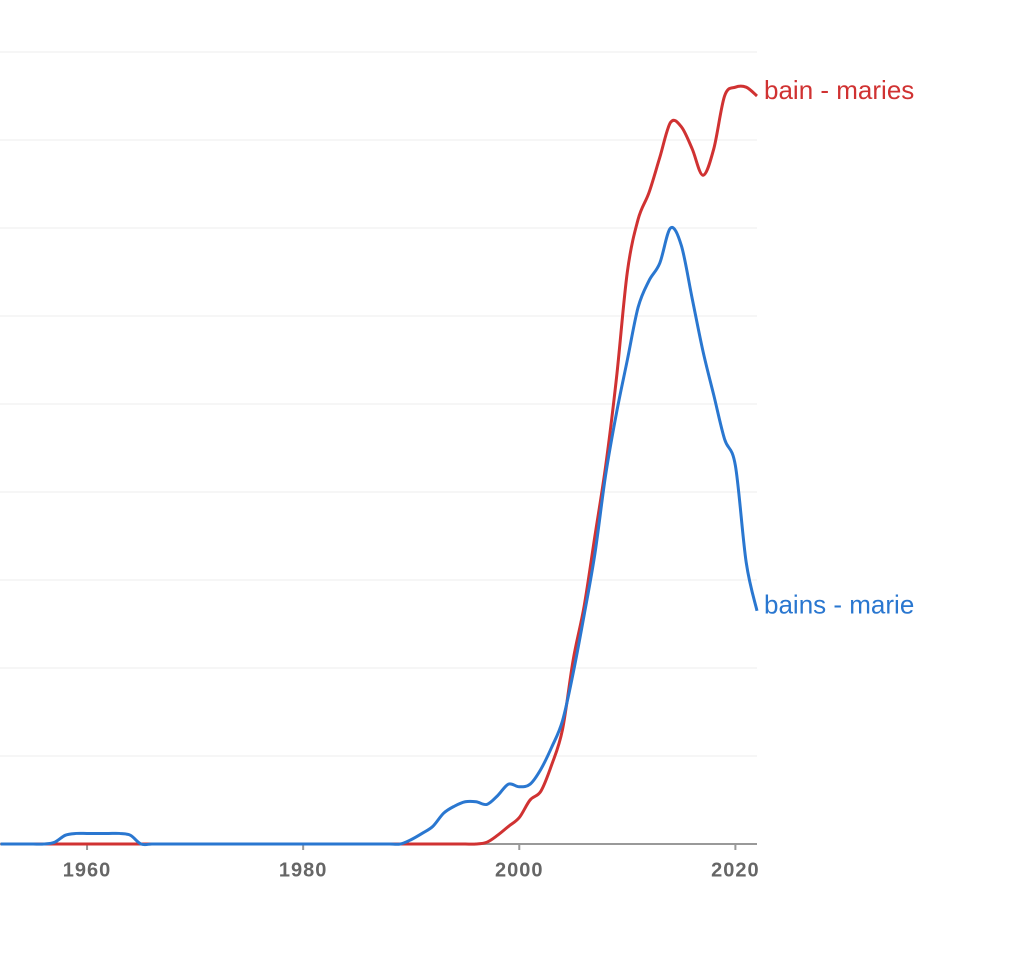  Describe the element at coordinates (519, 870) in the screenshot. I see `x-tick-label: 2000` at that location.